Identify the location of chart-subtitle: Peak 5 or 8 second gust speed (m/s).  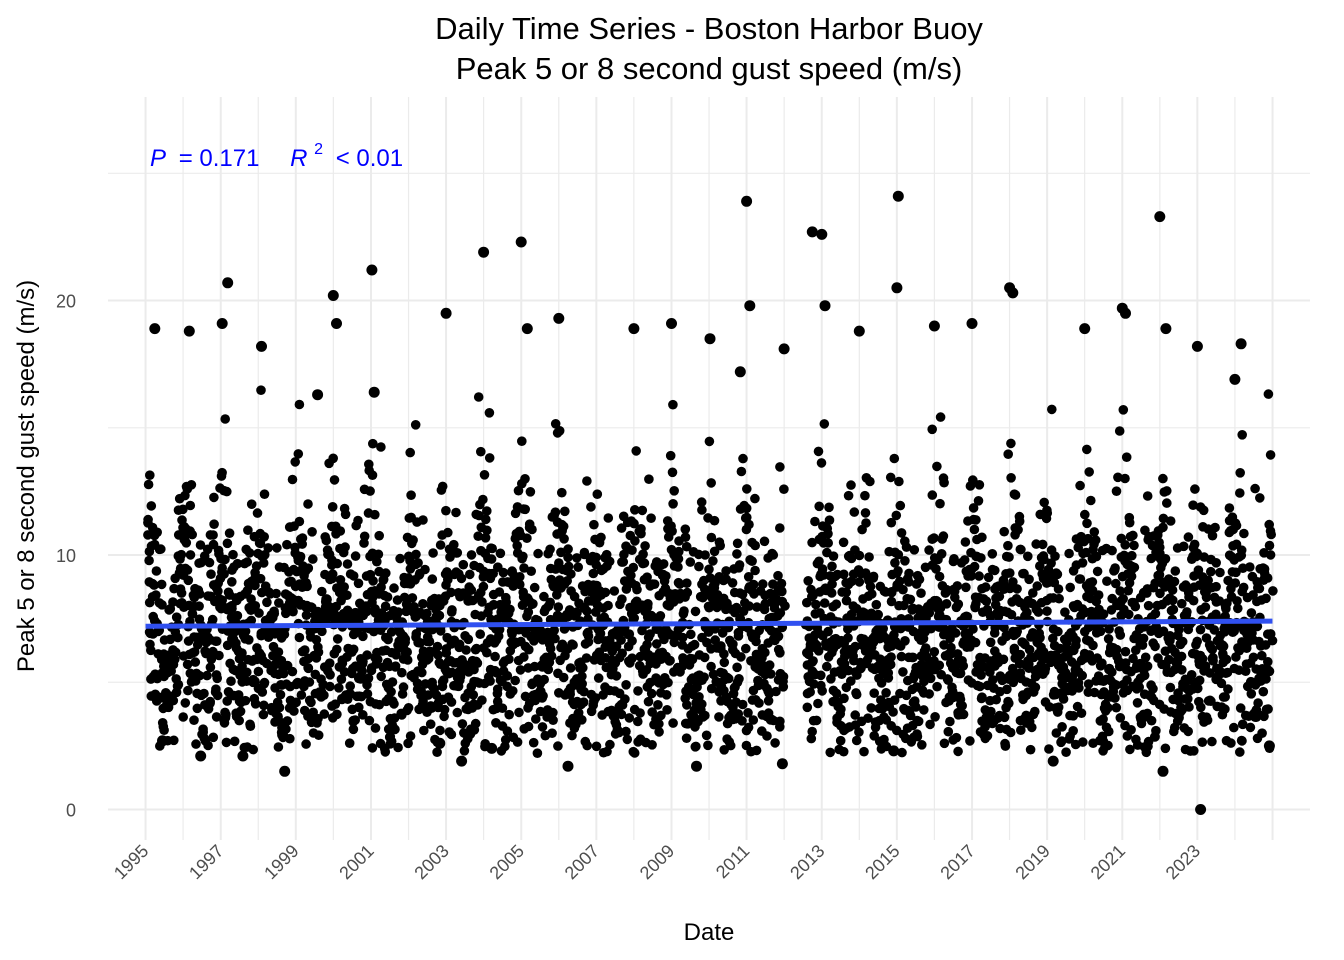
(709, 68).